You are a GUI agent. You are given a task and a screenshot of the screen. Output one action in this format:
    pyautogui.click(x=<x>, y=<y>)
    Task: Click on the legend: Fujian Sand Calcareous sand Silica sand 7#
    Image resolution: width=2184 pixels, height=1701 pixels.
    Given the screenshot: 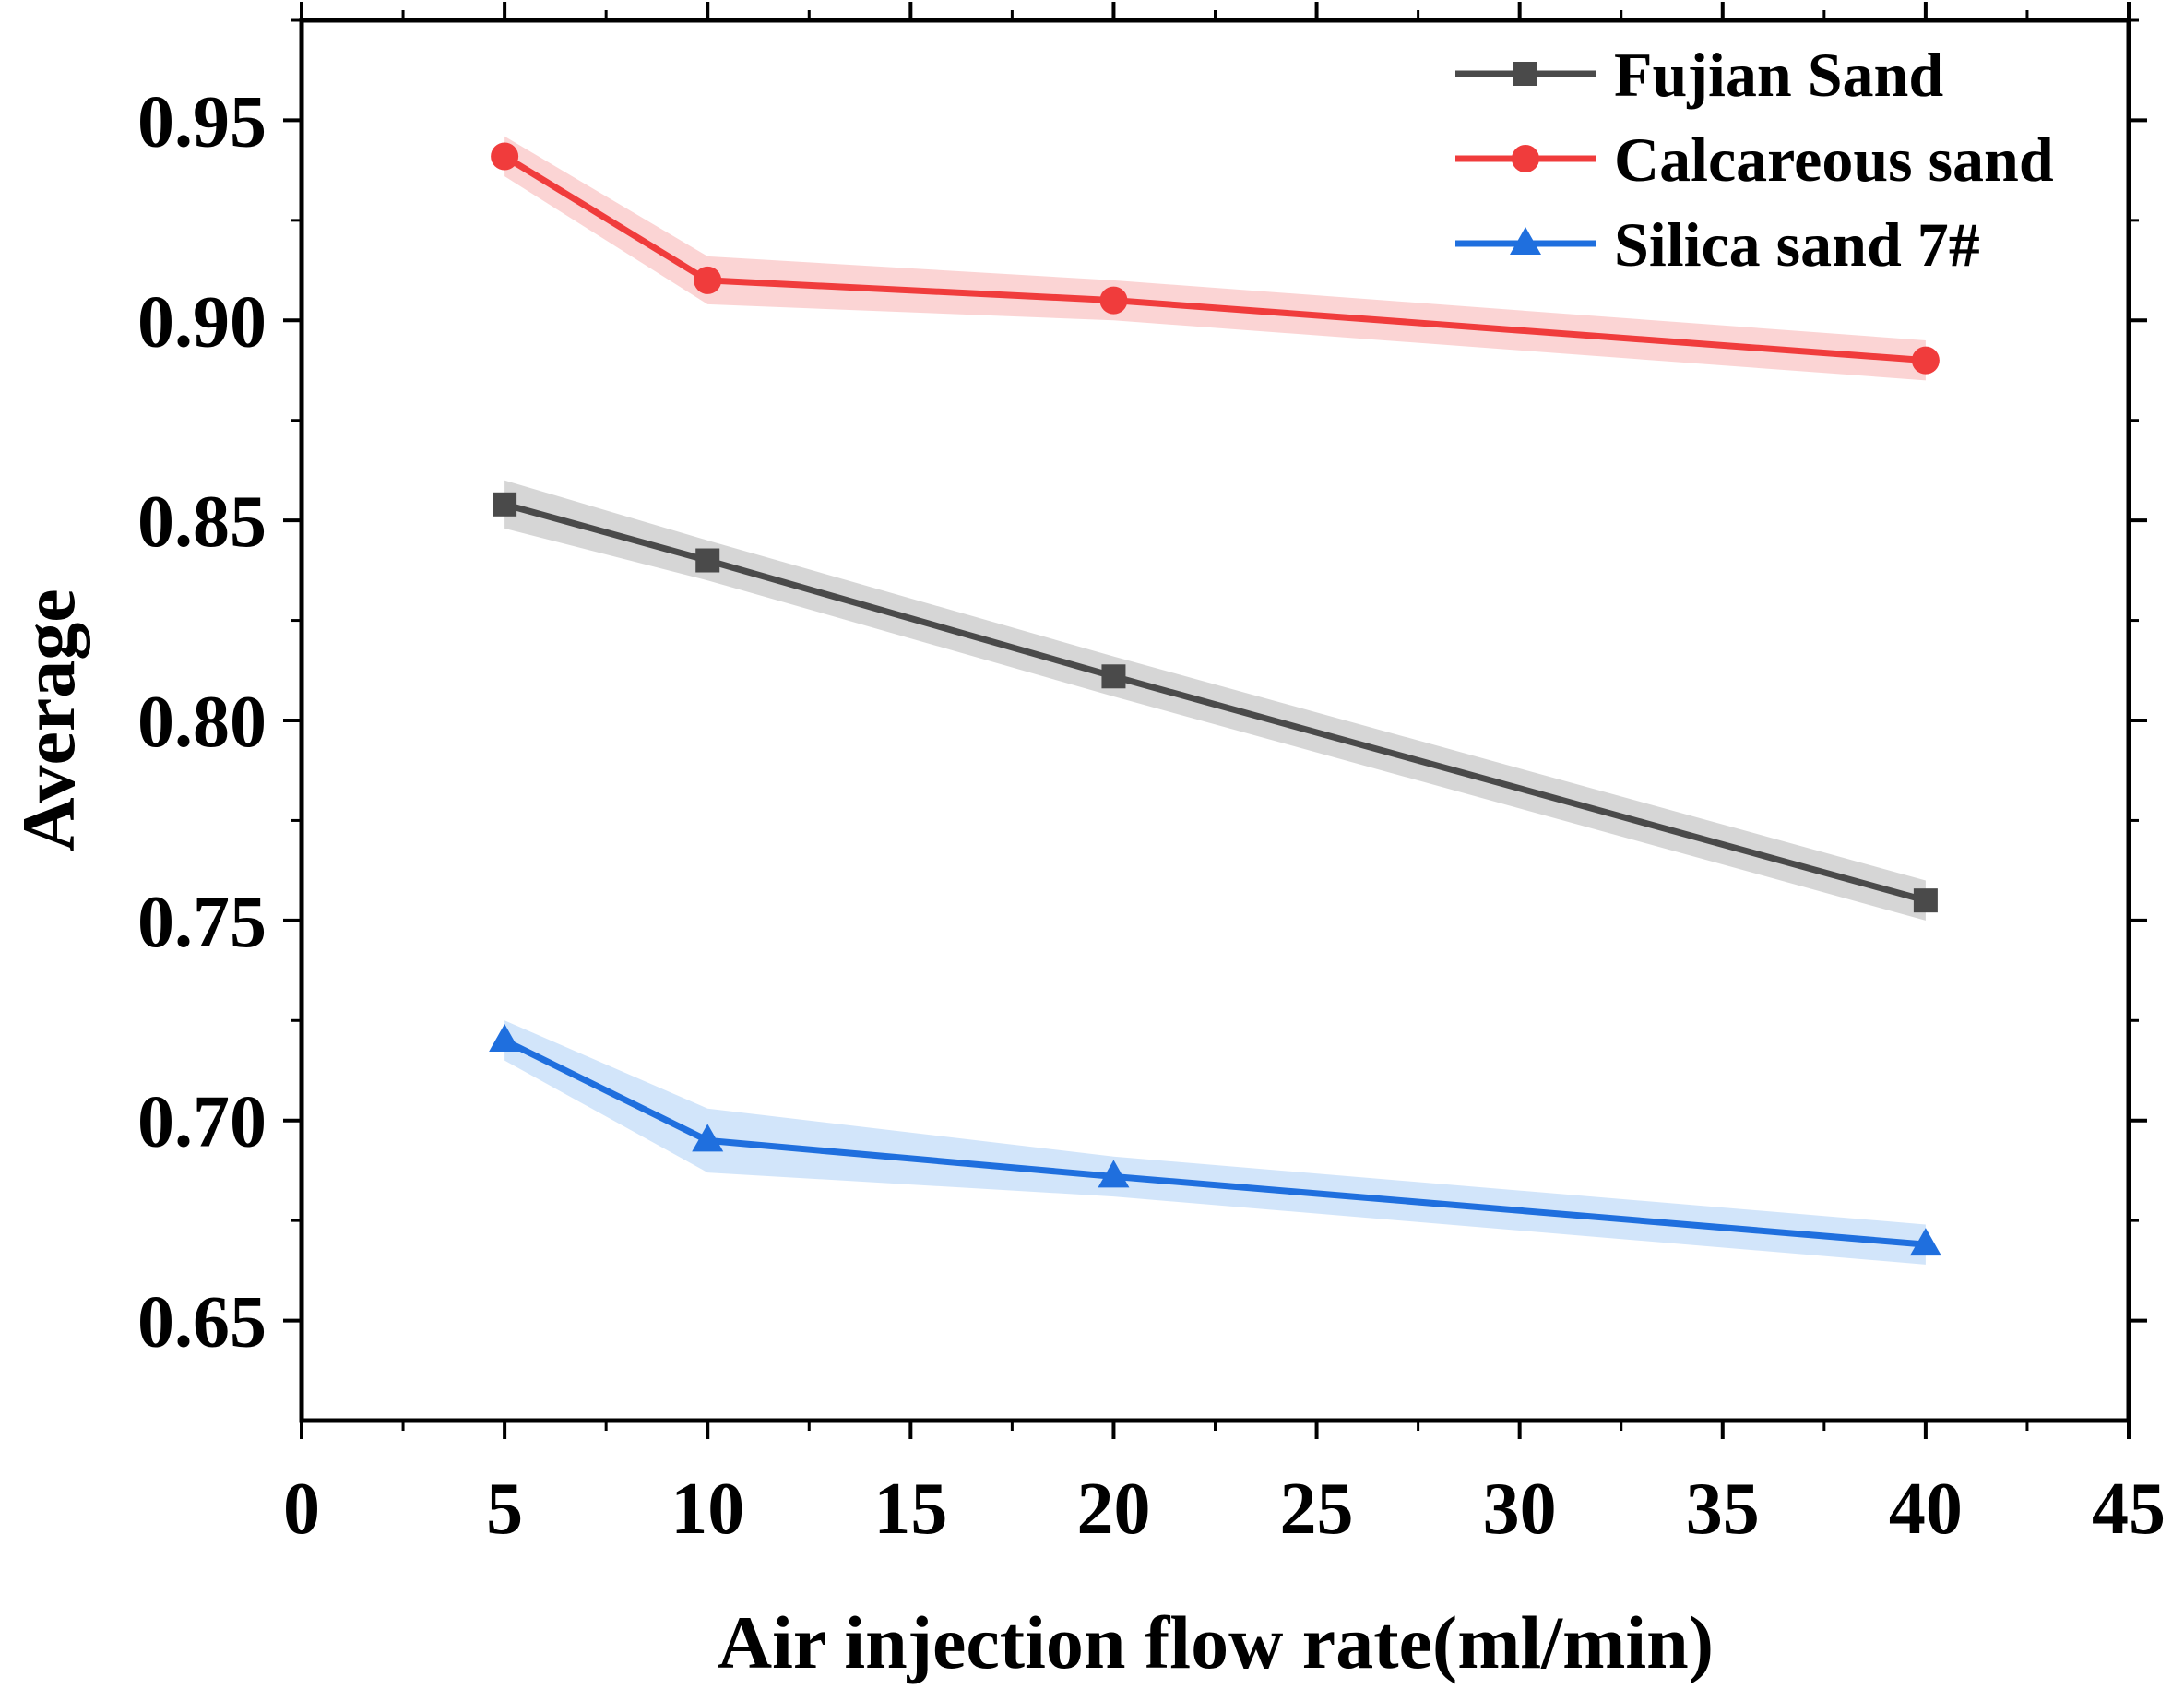 What is the action you would take?
    pyautogui.click(x=1754, y=160)
    